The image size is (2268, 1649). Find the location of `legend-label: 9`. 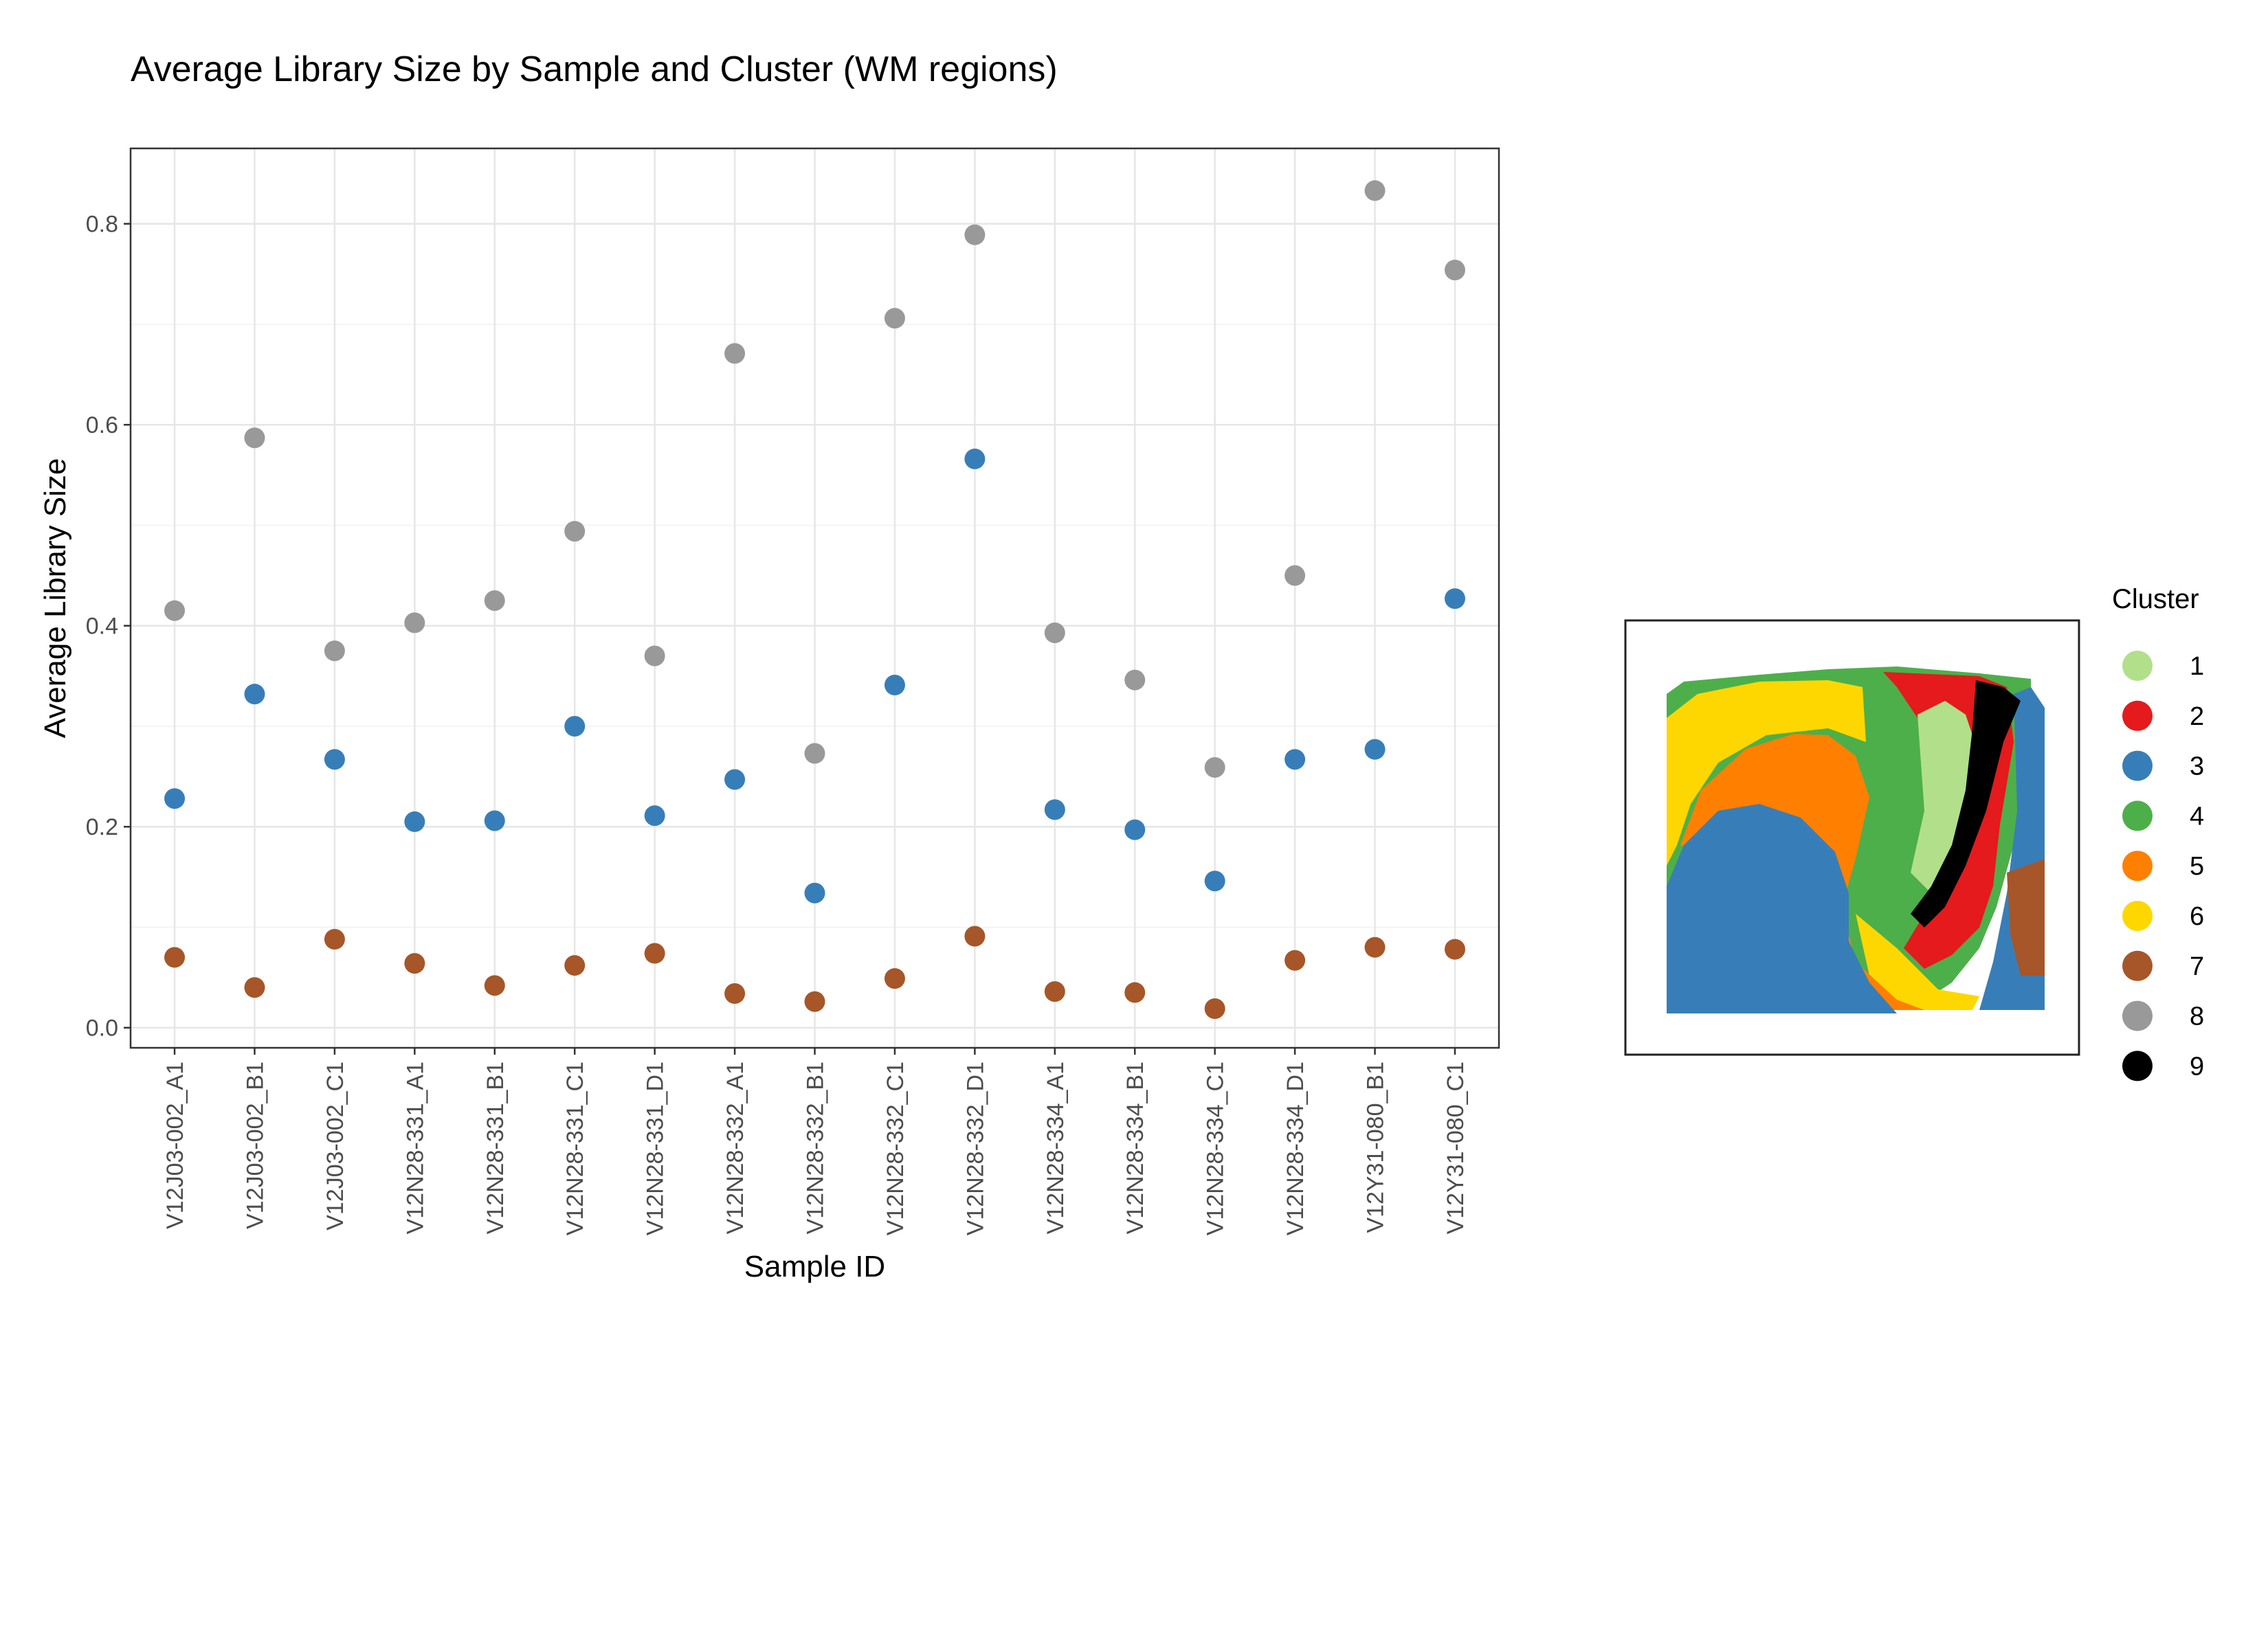

legend-label: 9 is located at coordinates (2197, 1066).